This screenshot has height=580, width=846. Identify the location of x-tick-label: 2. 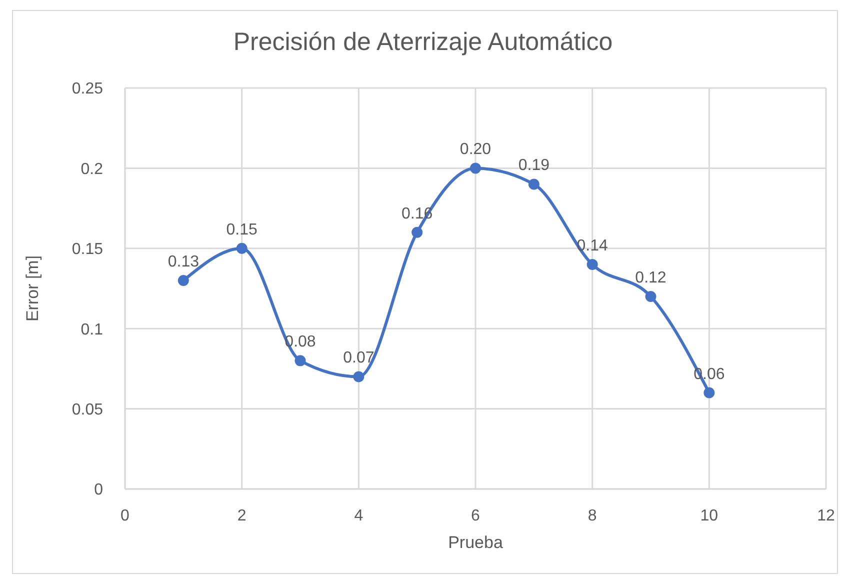
(241, 515).